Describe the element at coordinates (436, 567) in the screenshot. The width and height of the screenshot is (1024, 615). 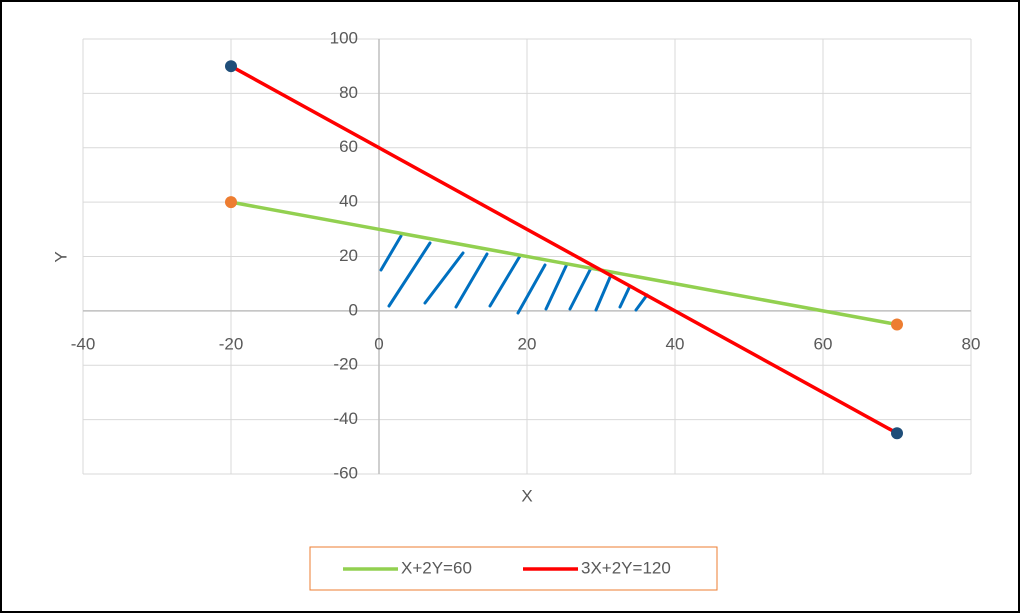
I see `legend-label: X+2Y=60` at that location.